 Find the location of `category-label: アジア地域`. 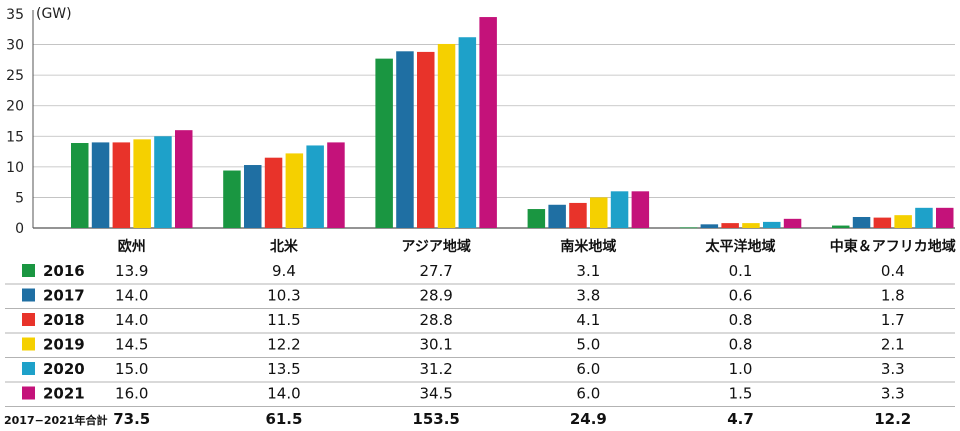

category-label: アジア地域 is located at coordinates (435, 246).